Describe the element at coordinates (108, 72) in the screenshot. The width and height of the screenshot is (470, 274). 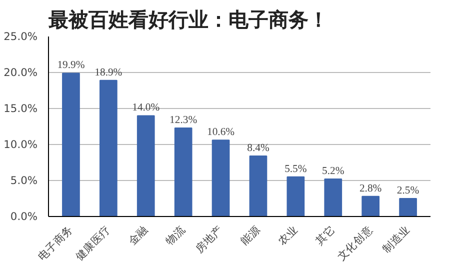
I see `data-label: 18.9%` at that location.